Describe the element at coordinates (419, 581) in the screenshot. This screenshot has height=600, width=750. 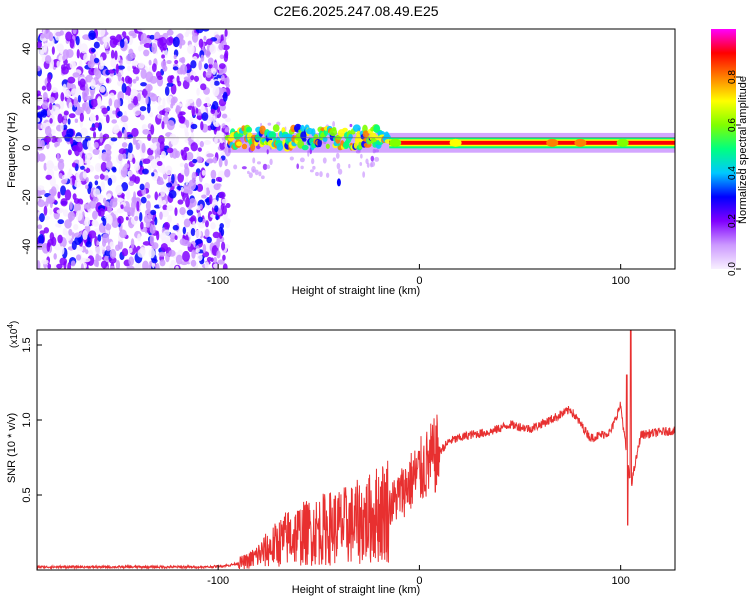
I see `snr-x-tick-label: 0` at that location.